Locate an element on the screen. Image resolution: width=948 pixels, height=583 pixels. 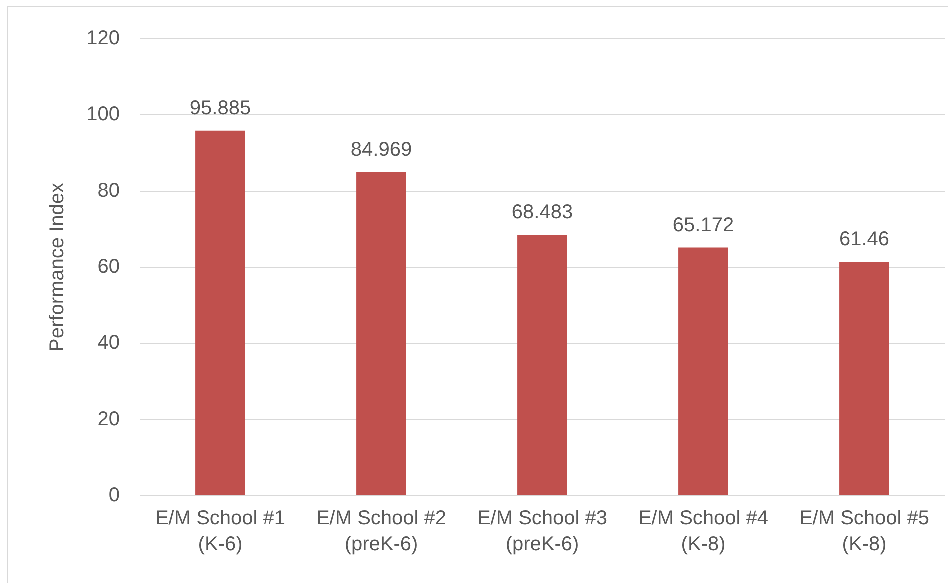
y-tick-label: 80 is located at coordinates (109, 191).